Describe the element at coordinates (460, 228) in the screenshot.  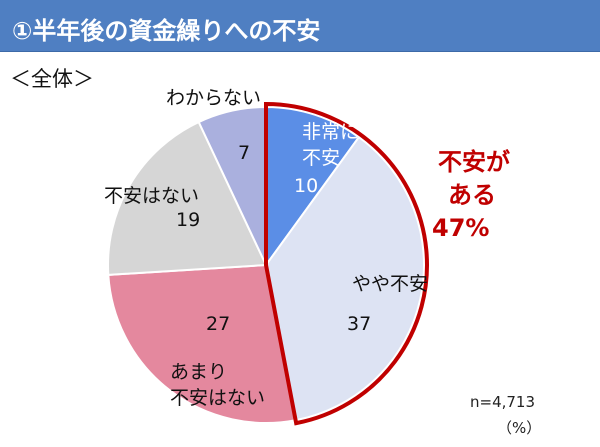
I see `callout-line-3: 47%` at that location.